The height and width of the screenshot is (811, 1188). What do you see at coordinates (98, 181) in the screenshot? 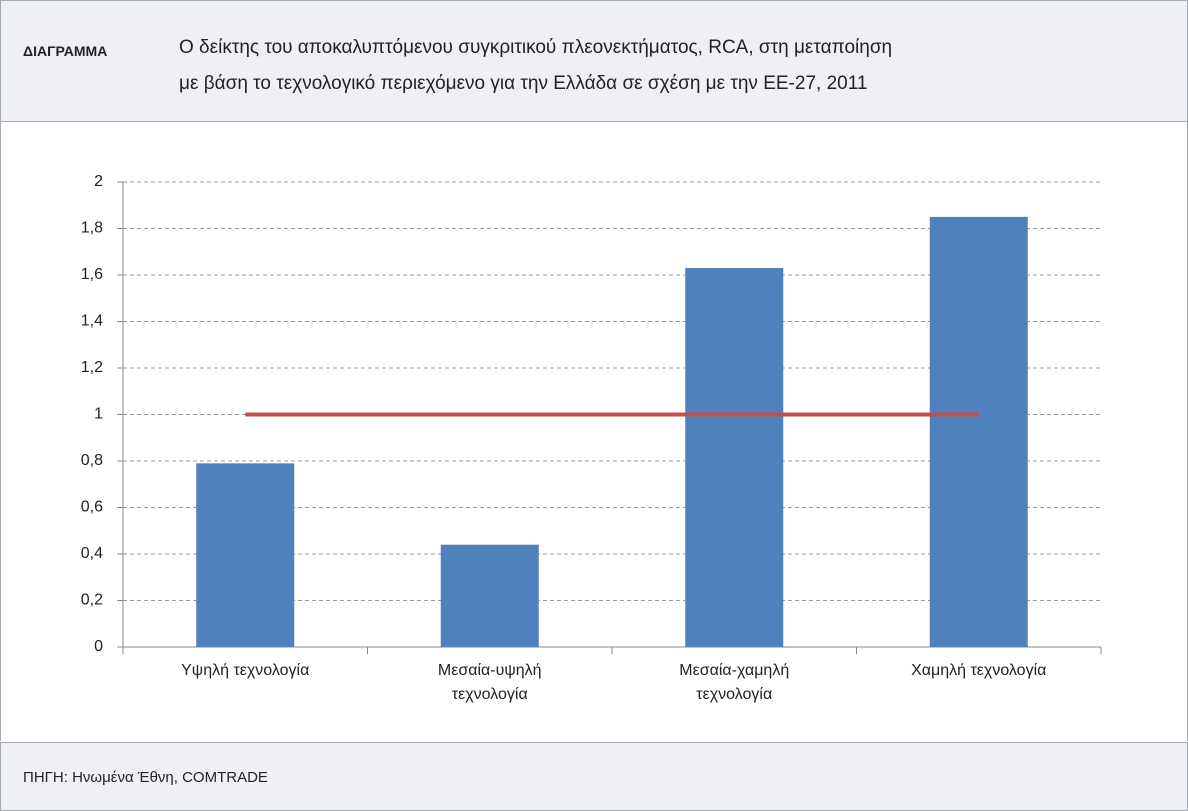
I see `y-tick-label: 2` at bounding box center [98, 181].